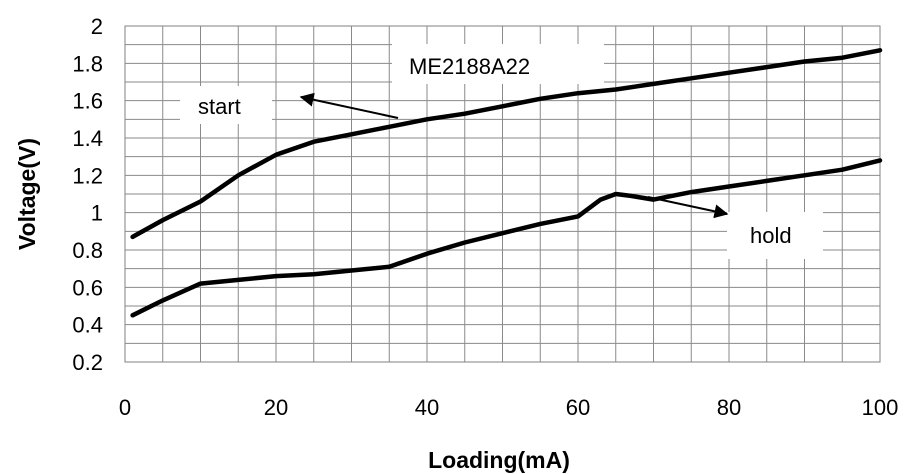  What do you see at coordinates (87, 63) in the screenshot?
I see `y-tick-label: 1.8` at bounding box center [87, 63].